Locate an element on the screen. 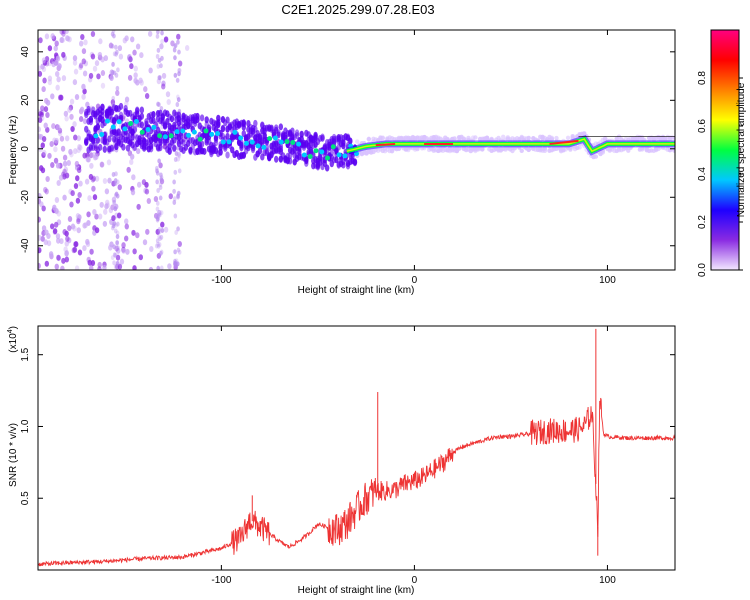 Image resolution: width=750 pixels, height=600 pixels. spectrogram-x-tick-label: -100 is located at coordinates (221, 280).